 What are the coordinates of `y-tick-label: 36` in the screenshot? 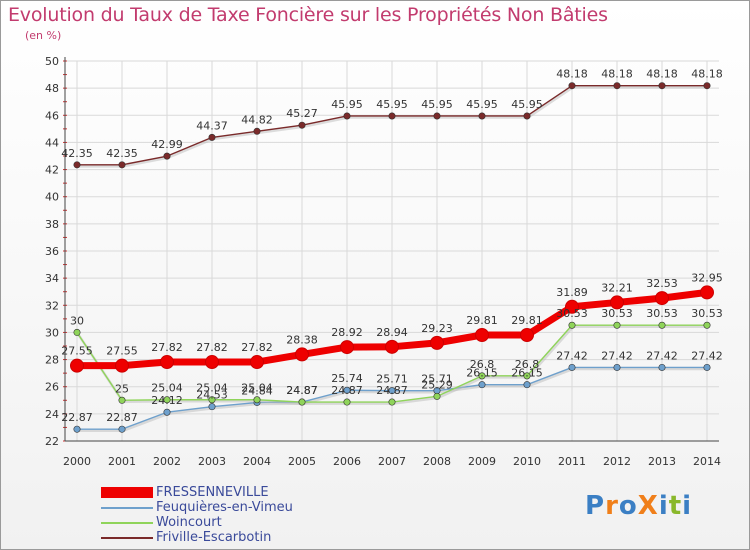 It's located at (52, 251).